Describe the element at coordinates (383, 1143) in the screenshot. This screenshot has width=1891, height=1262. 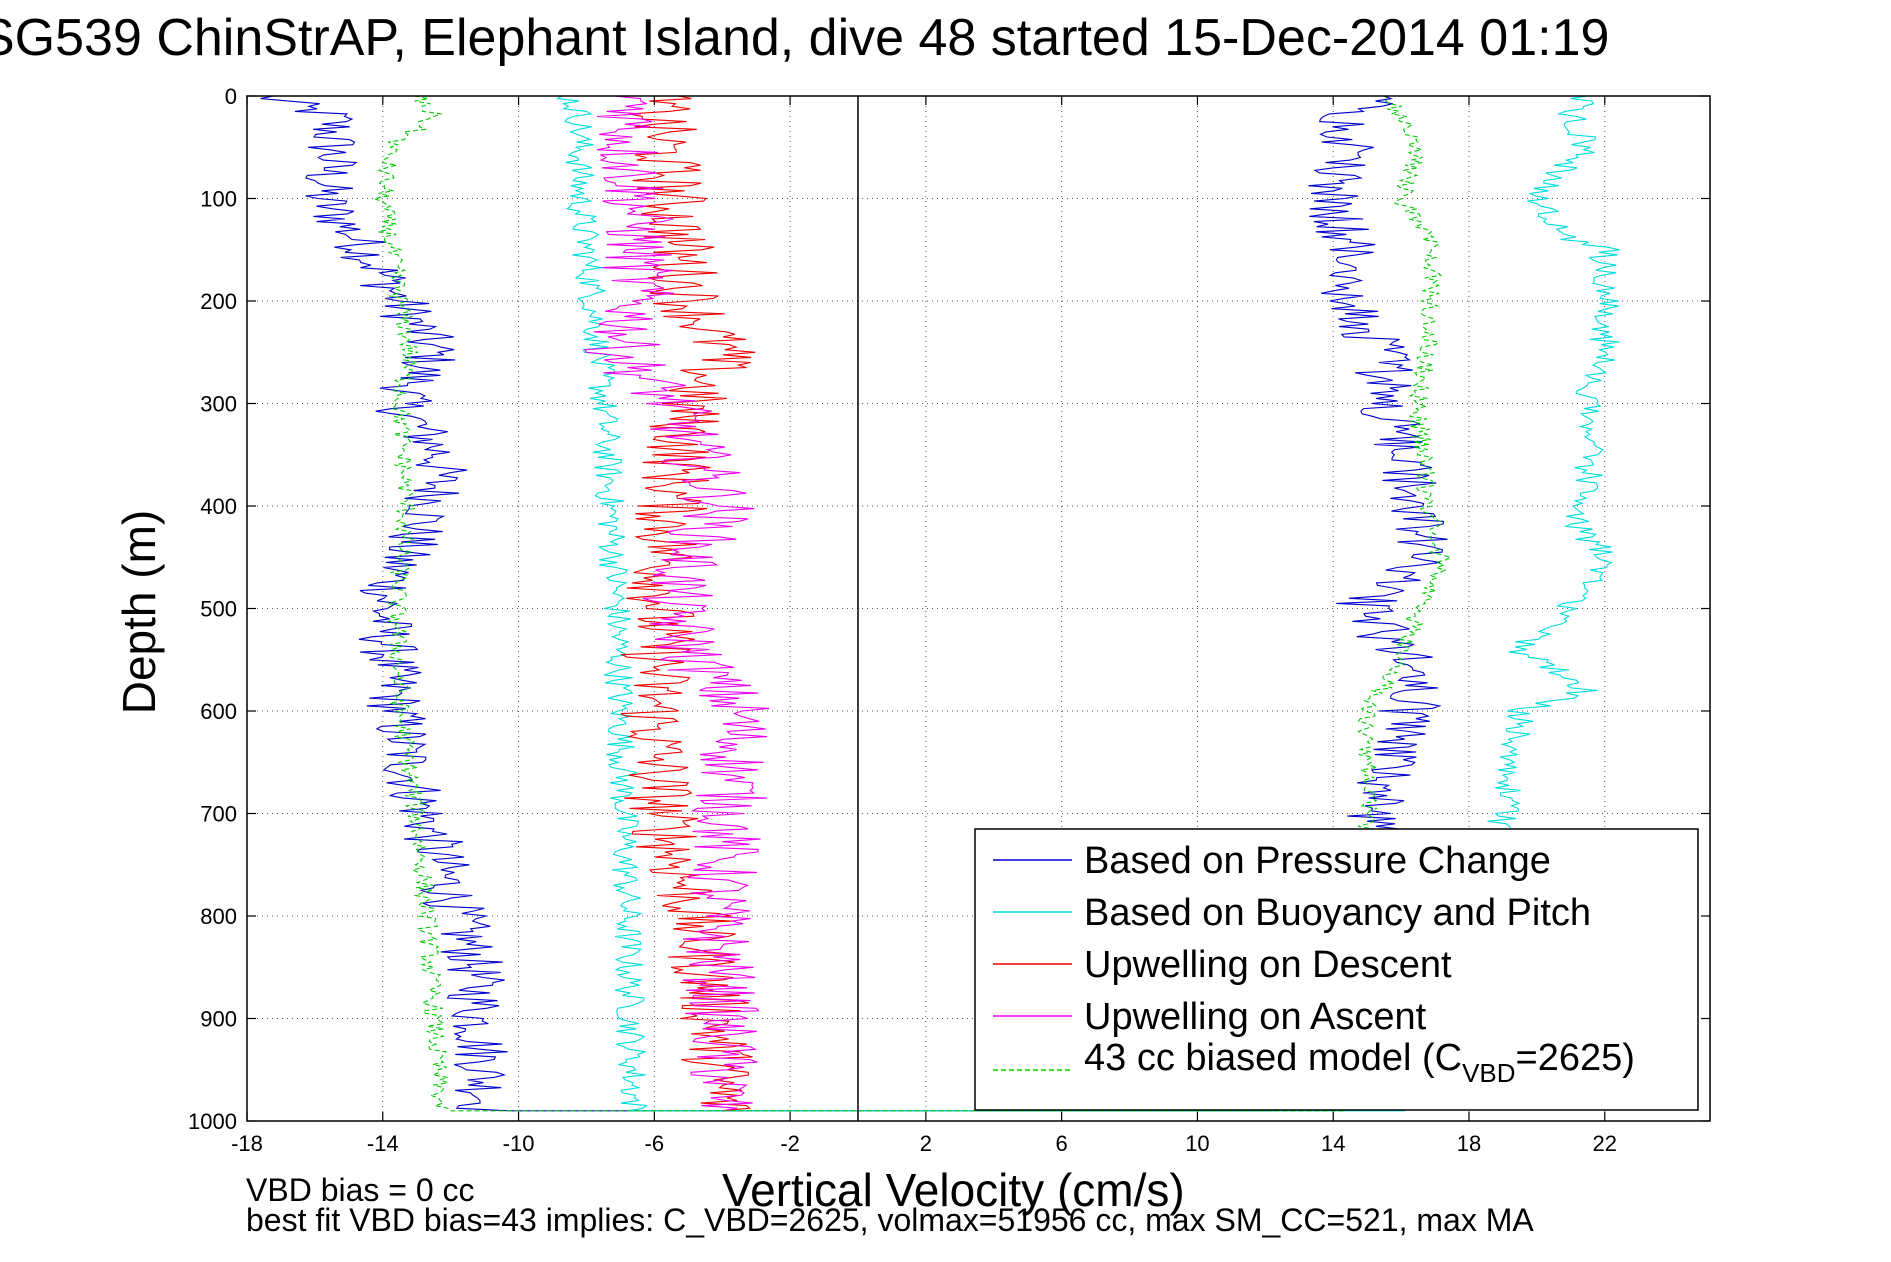
I see `x-tick-label: -14` at that location.